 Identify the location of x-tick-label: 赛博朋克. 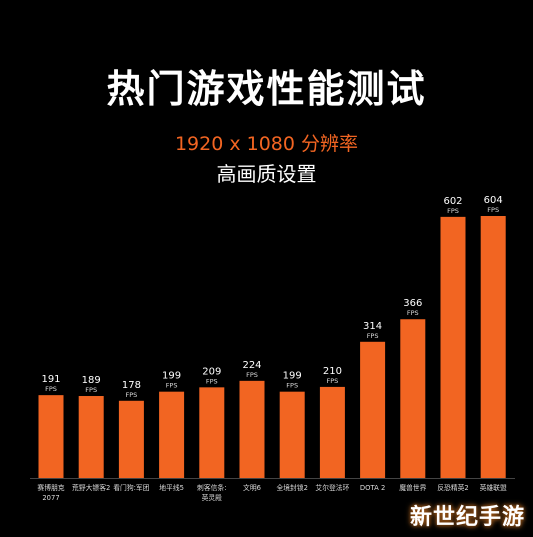
(50, 487).